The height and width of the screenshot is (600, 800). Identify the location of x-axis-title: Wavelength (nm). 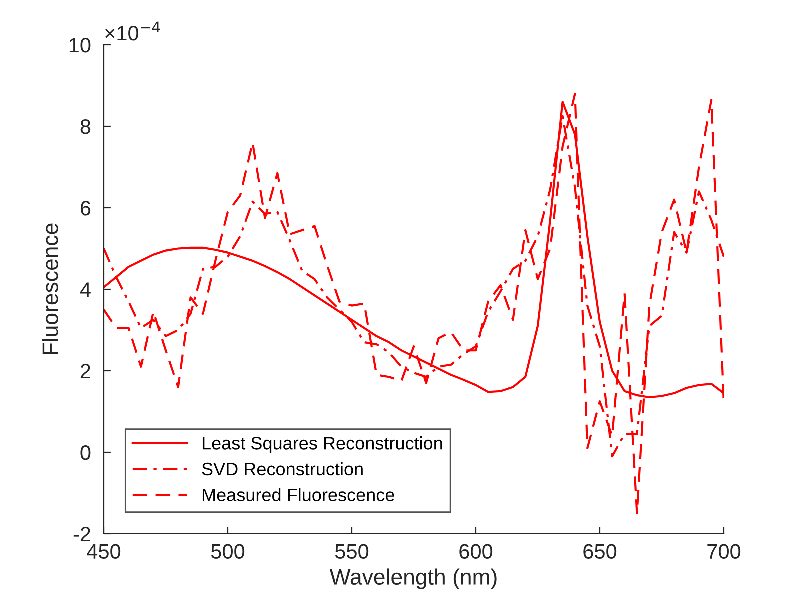
(413, 579).